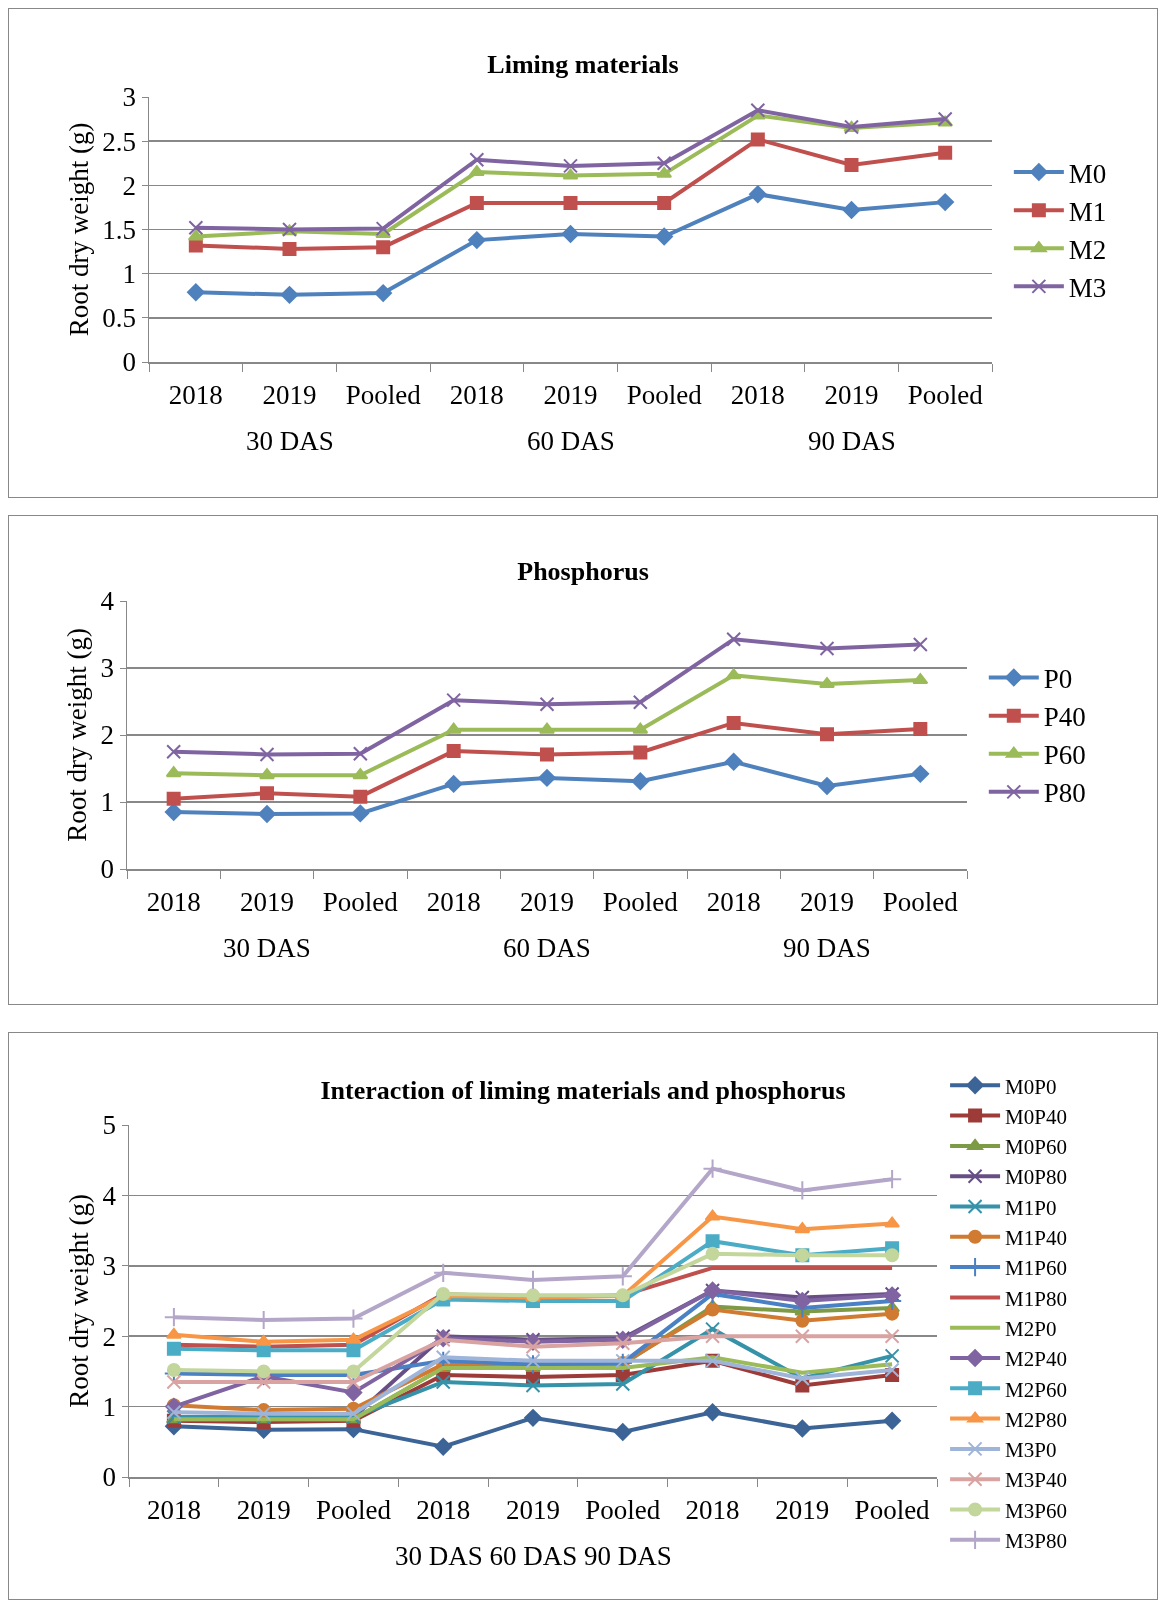 Image resolution: width=1160 pixels, height=1602 pixels. What do you see at coordinates (1087, 249) in the screenshot?
I see `legend-label: M2` at bounding box center [1087, 249].